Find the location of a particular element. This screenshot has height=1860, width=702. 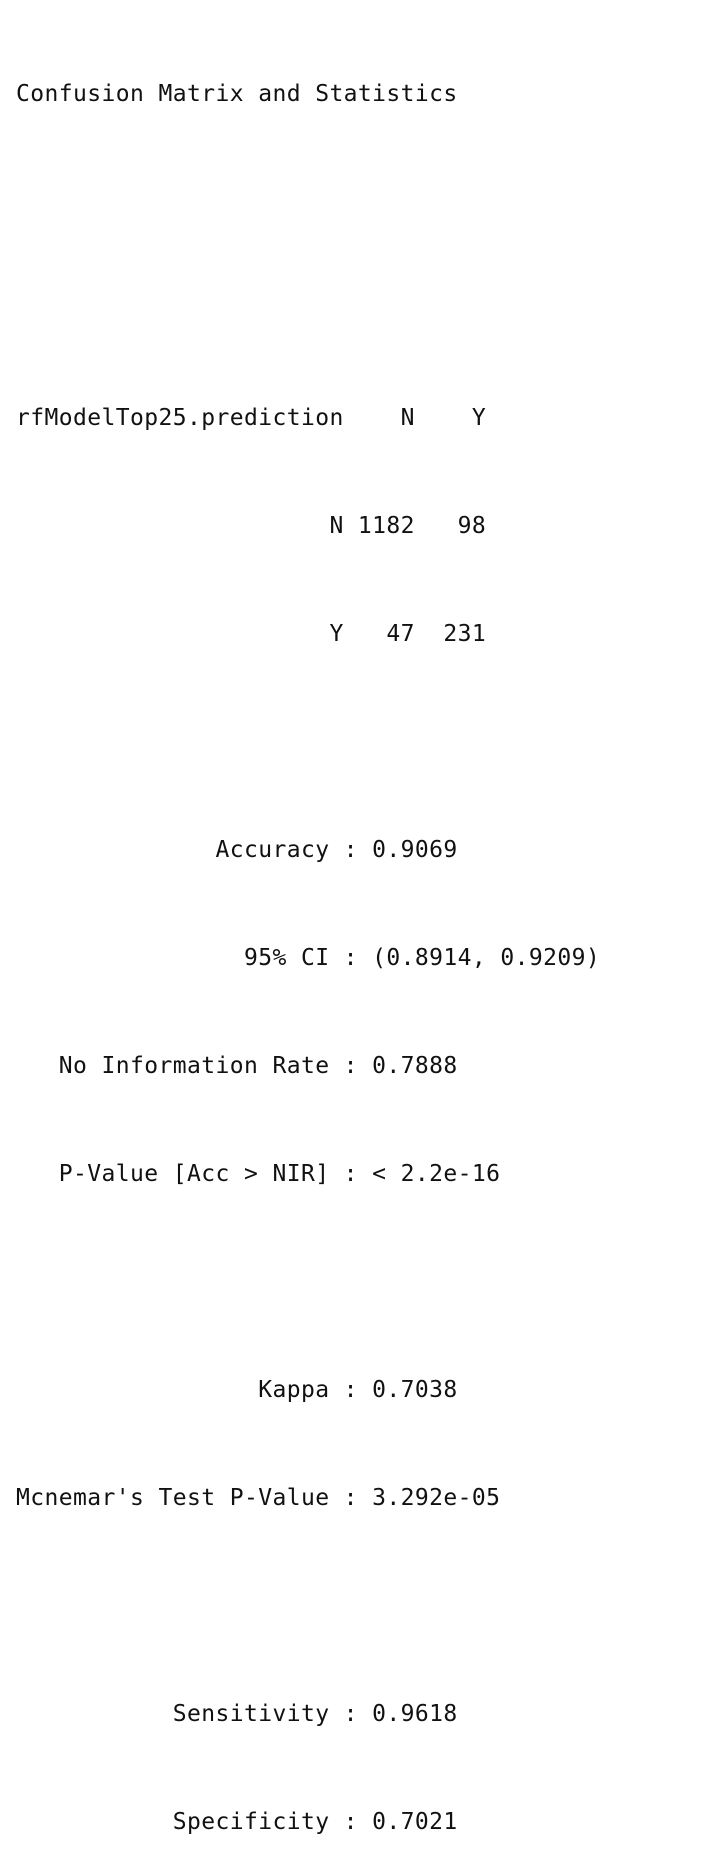

stat-no-information-rate: No Information Rate : 0.7888 is located at coordinates (237, 1066).